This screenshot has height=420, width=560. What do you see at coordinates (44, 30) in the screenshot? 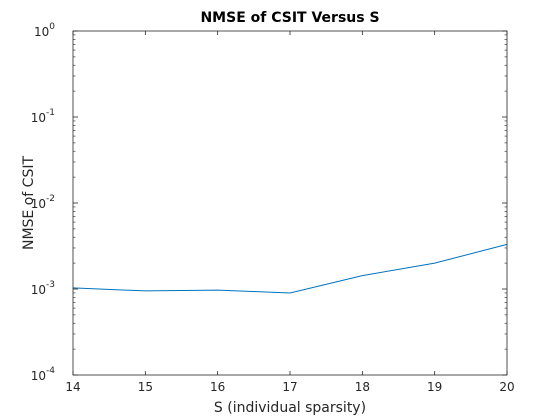
I see `y-tick-label: 10⁰` at bounding box center [44, 30].